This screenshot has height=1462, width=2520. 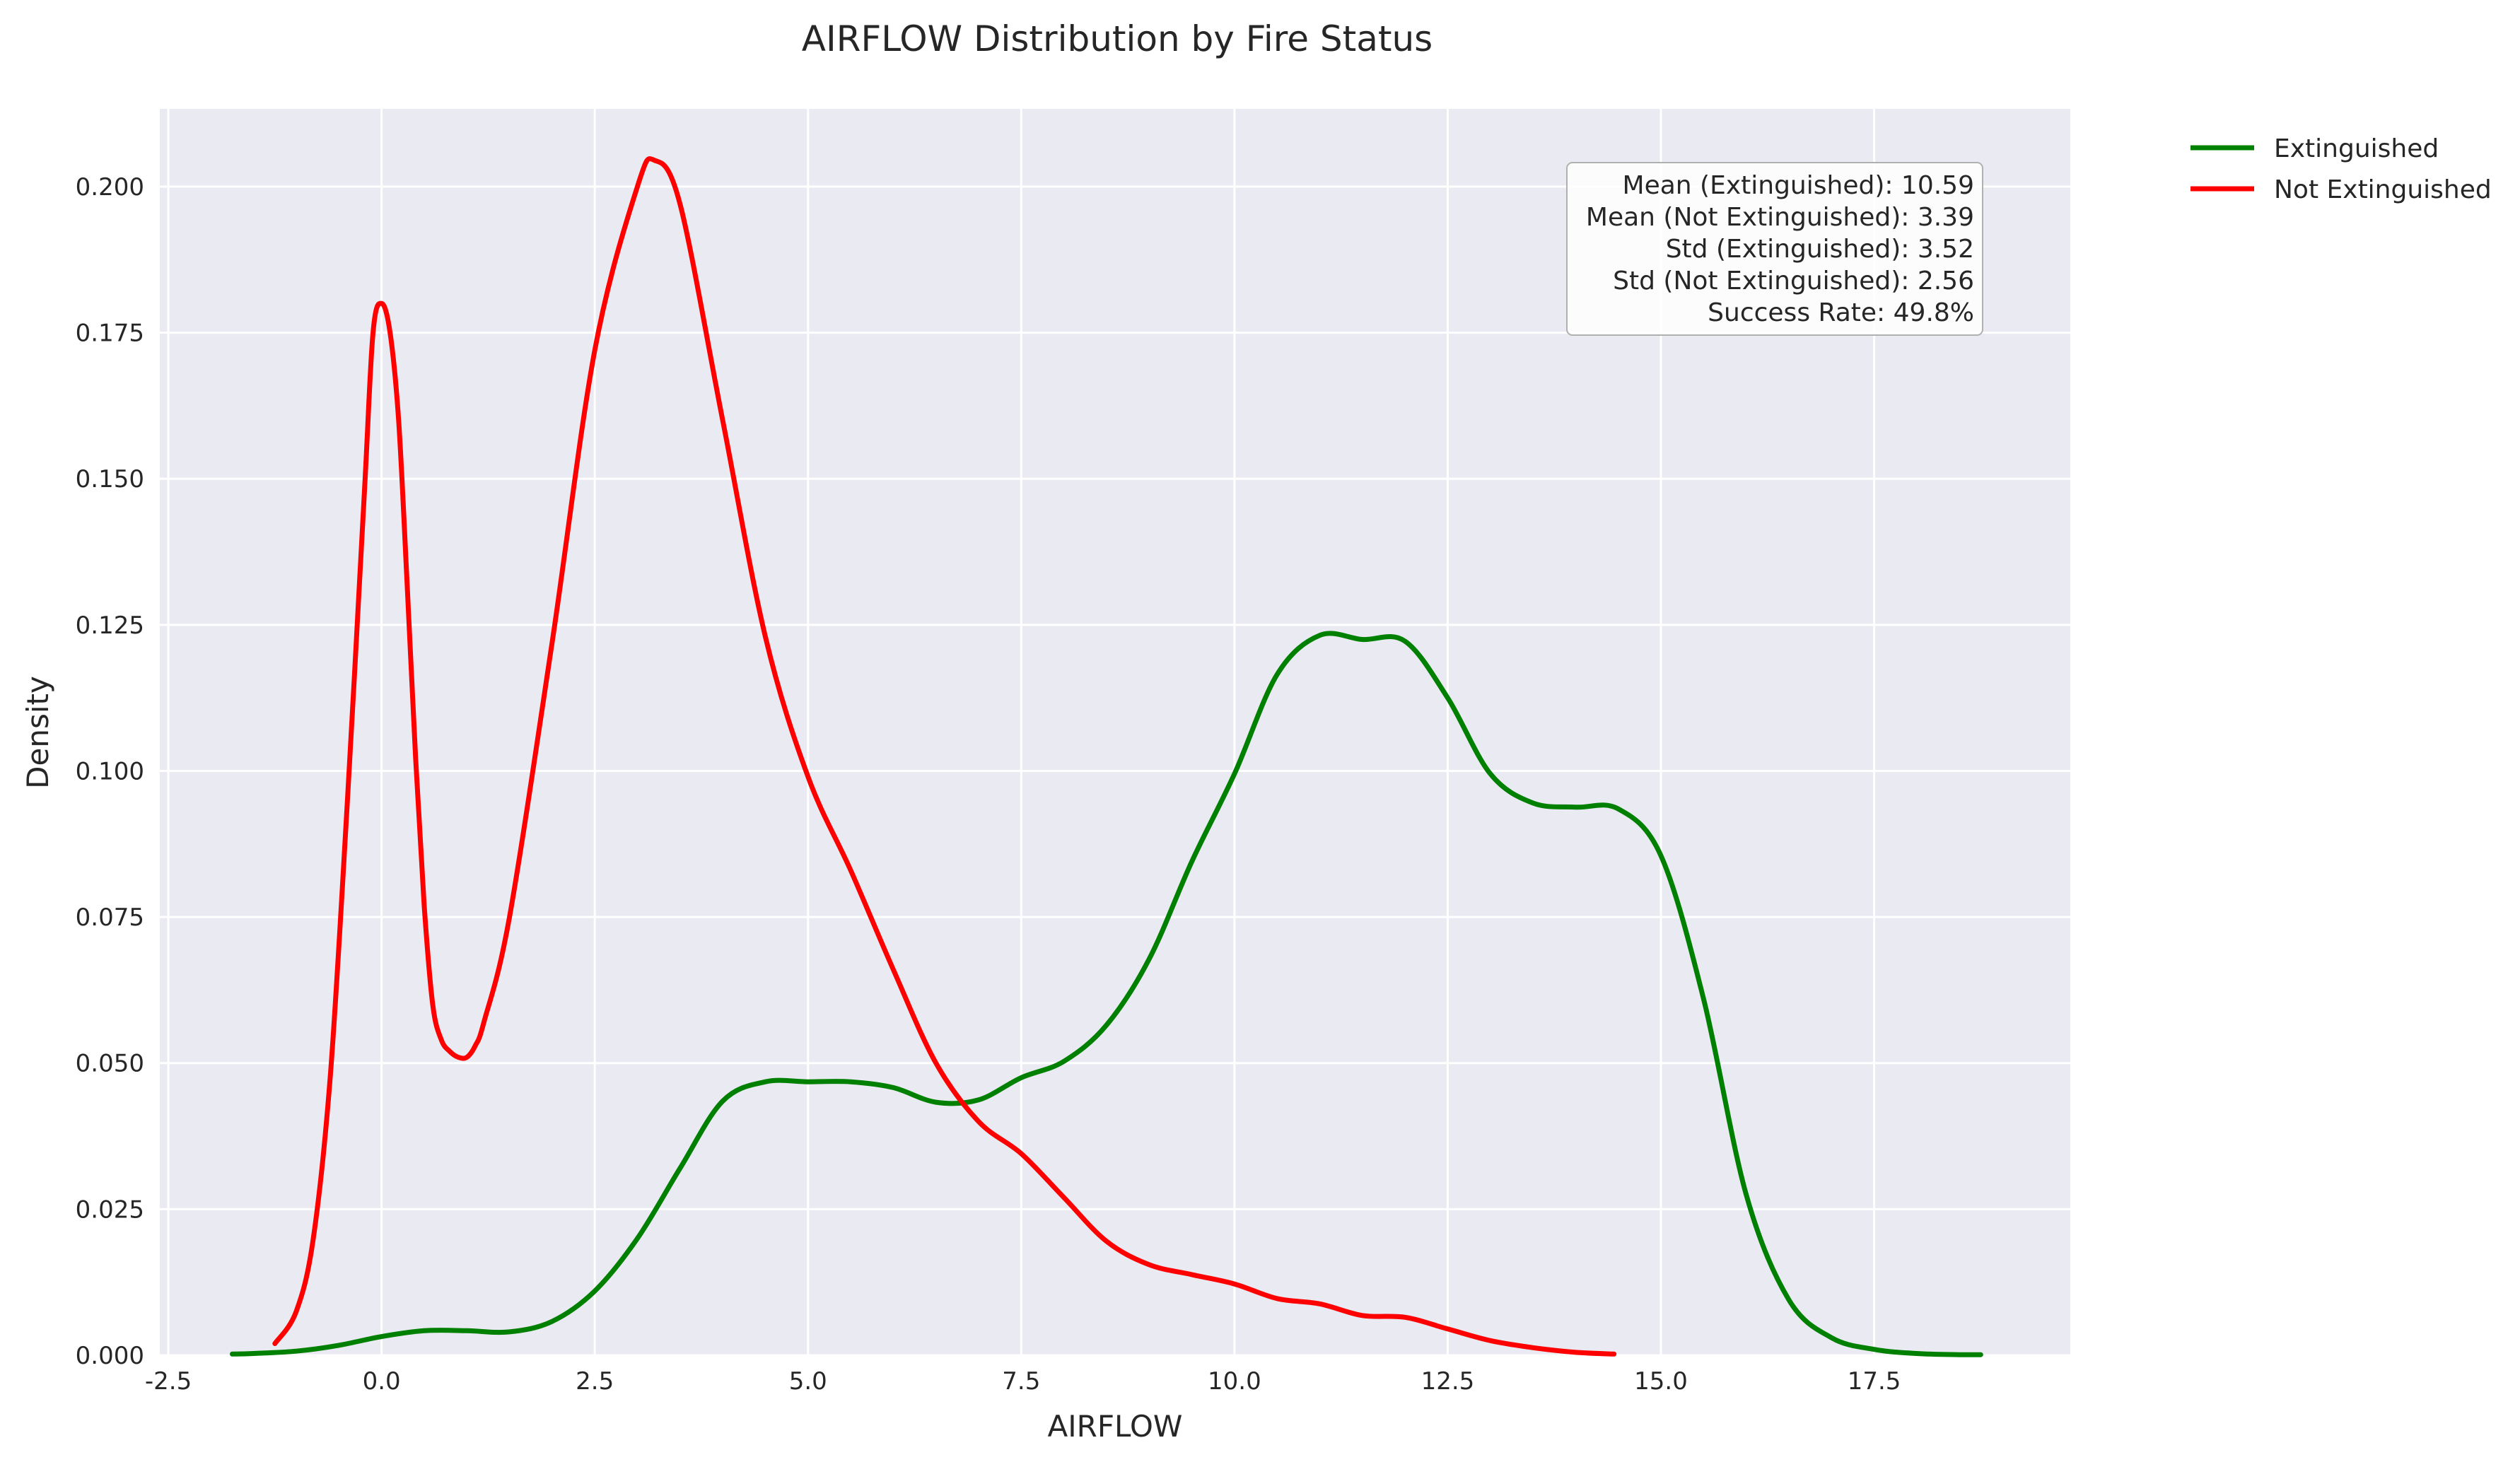 What do you see at coordinates (2341, 169) in the screenshot?
I see `legend: Extinguished Not Extinguished` at bounding box center [2341, 169].